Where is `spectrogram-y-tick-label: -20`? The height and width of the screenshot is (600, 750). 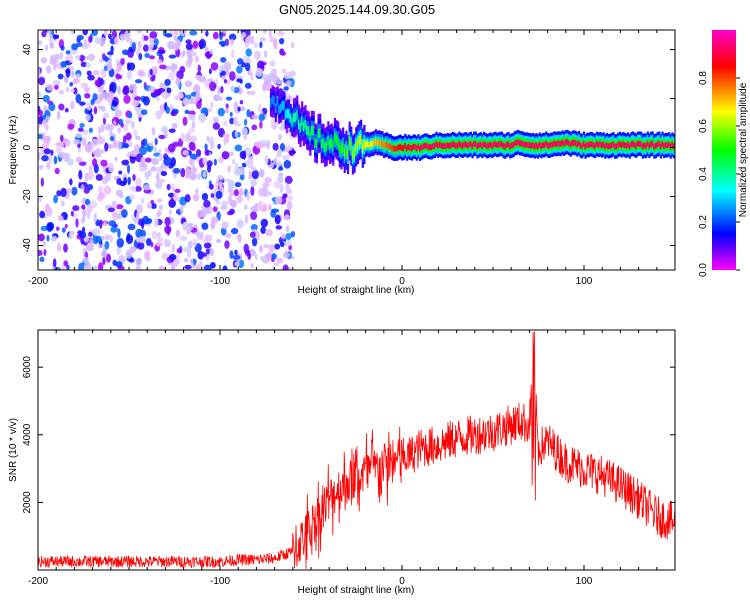 spectrogram-y-tick-label: -20 is located at coordinates (27, 196).